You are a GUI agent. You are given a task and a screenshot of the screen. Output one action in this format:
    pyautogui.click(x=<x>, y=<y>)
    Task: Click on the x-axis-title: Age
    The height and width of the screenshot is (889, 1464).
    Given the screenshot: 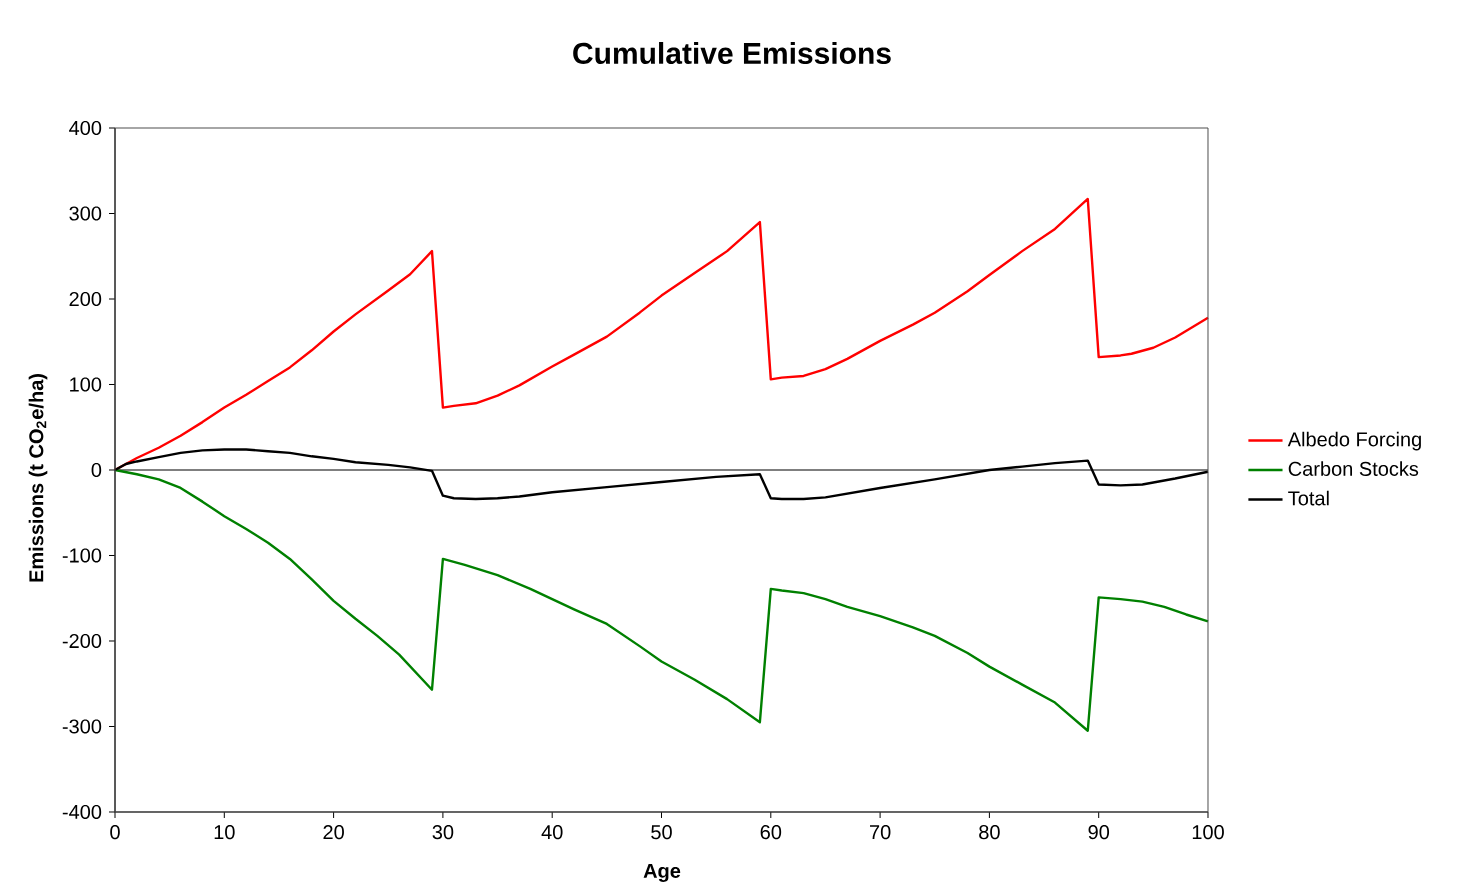 What is the action you would take?
    pyautogui.click(x=662, y=872)
    